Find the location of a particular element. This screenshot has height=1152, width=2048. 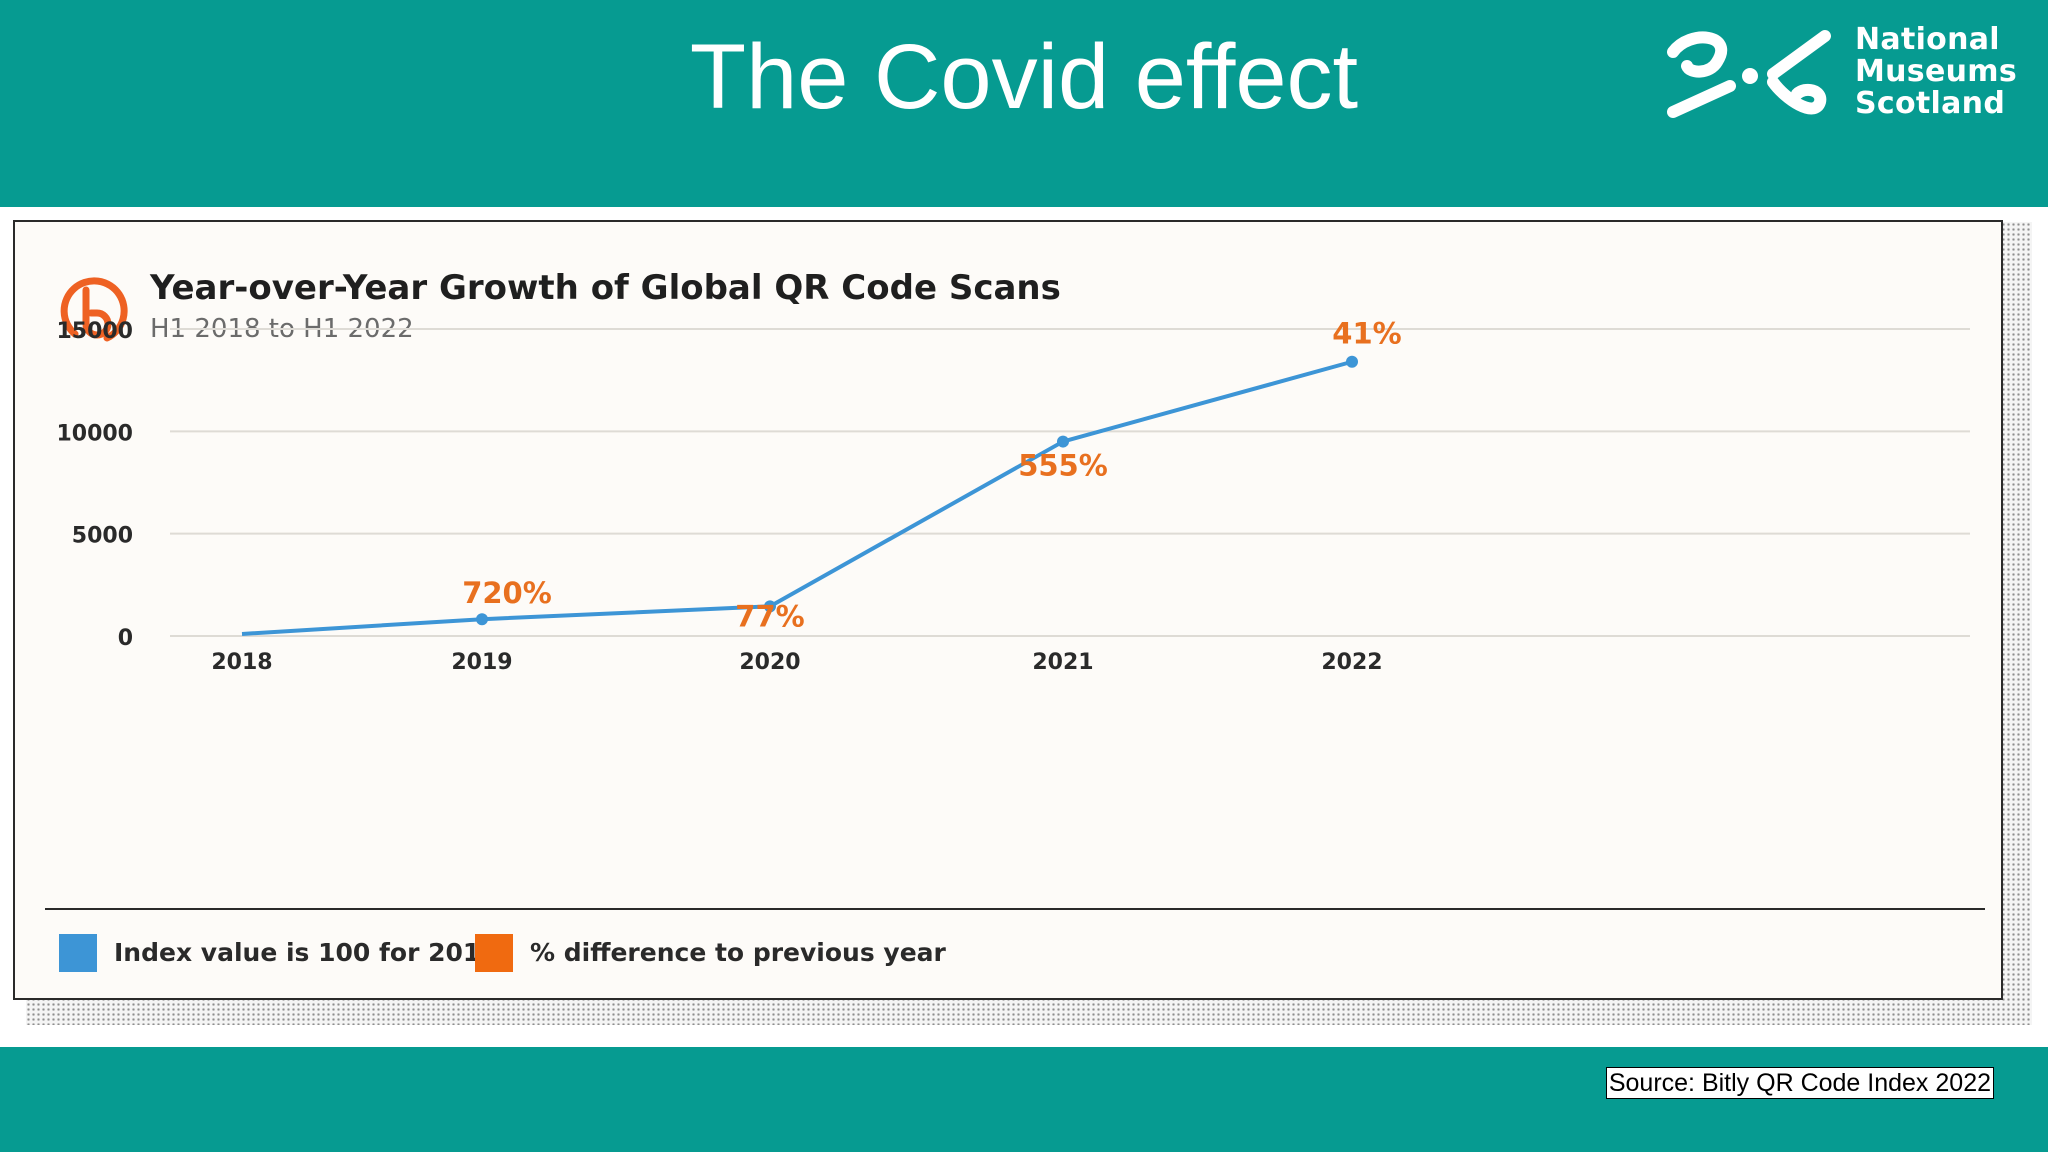

y-tick-label: 0 is located at coordinates (125, 638).